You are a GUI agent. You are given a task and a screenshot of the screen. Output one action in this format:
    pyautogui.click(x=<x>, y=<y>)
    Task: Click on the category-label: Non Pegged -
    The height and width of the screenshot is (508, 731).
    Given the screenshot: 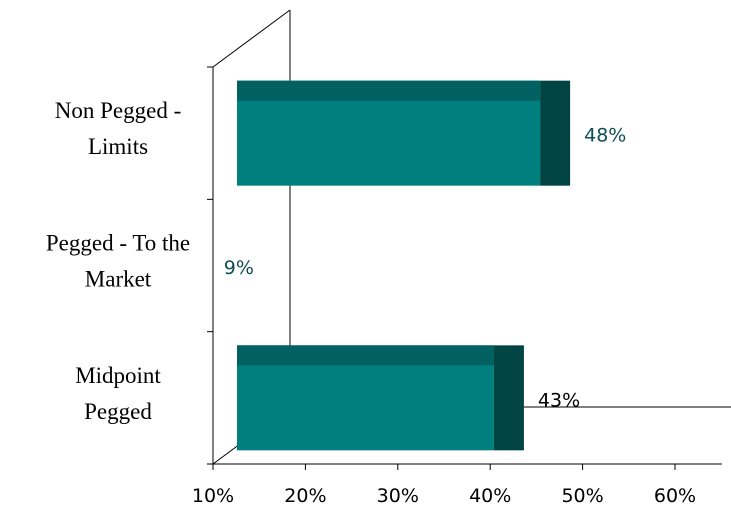 What is the action you would take?
    pyautogui.click(x=118, y=110)
    